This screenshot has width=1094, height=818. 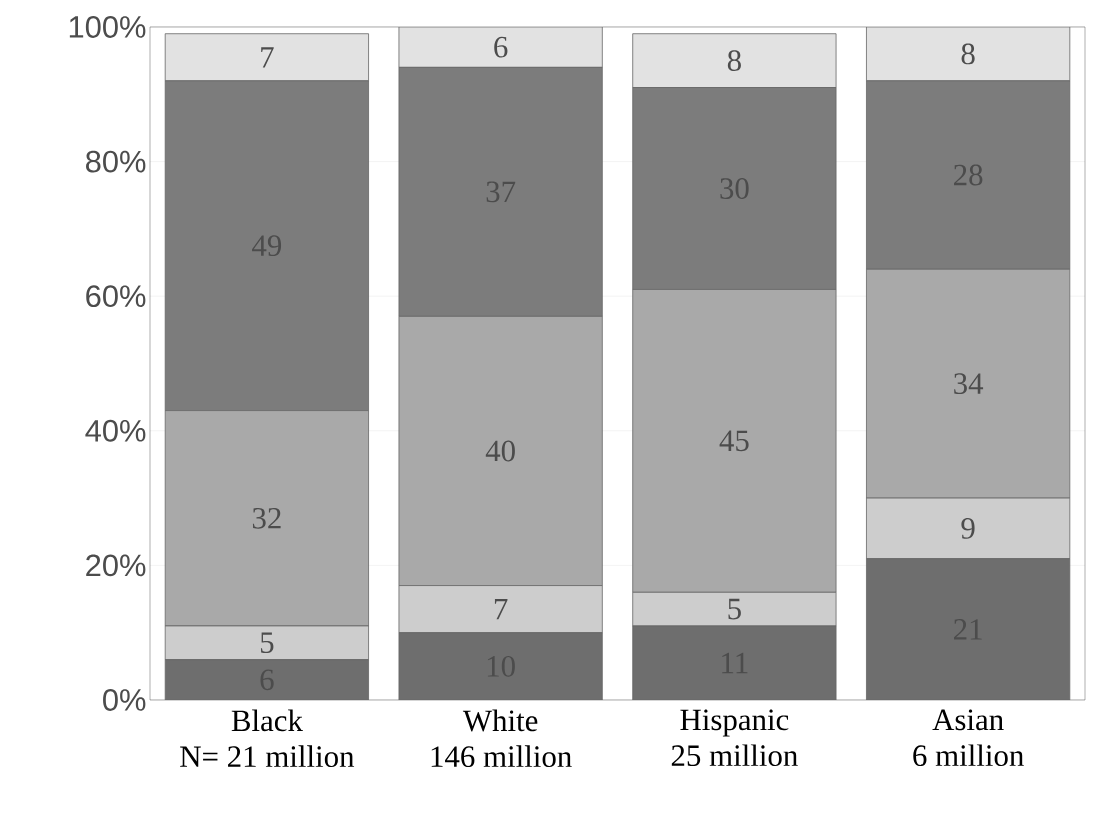 What do you see at coordinates (266, 518) in the screenshot?
I see `data-label: 32` at bounding box center [266, 518].